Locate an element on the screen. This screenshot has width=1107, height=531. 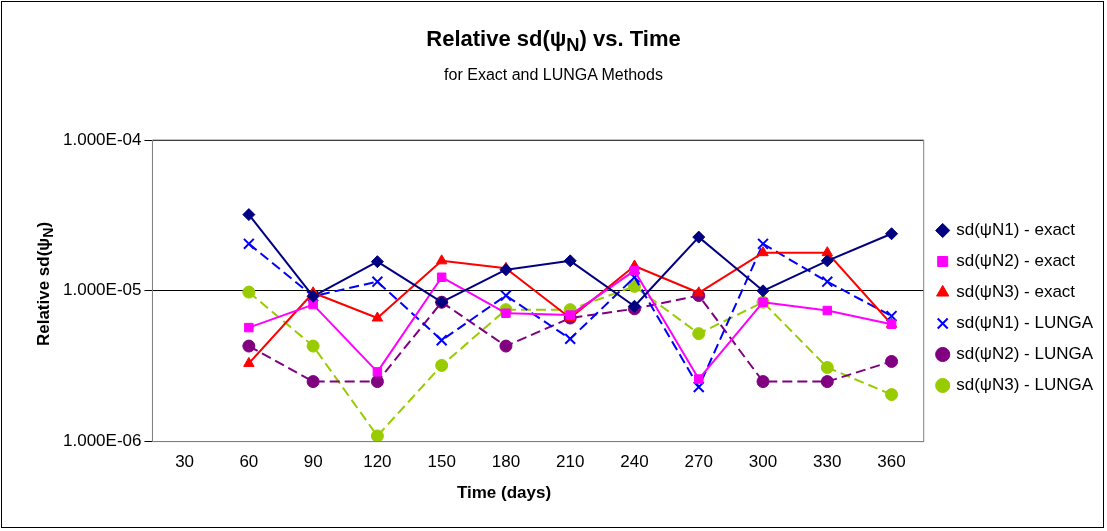
x-tick-label: 330 is located at coordinates (827, 462).